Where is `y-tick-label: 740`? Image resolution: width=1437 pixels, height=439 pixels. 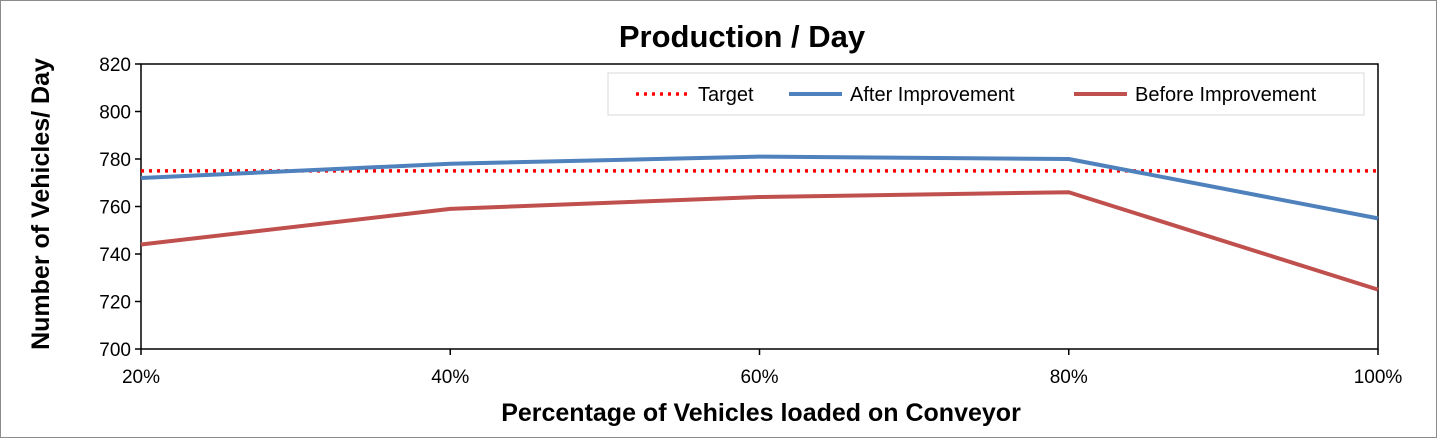 y-tick-label: 740 is located at coordinates (115, 255).